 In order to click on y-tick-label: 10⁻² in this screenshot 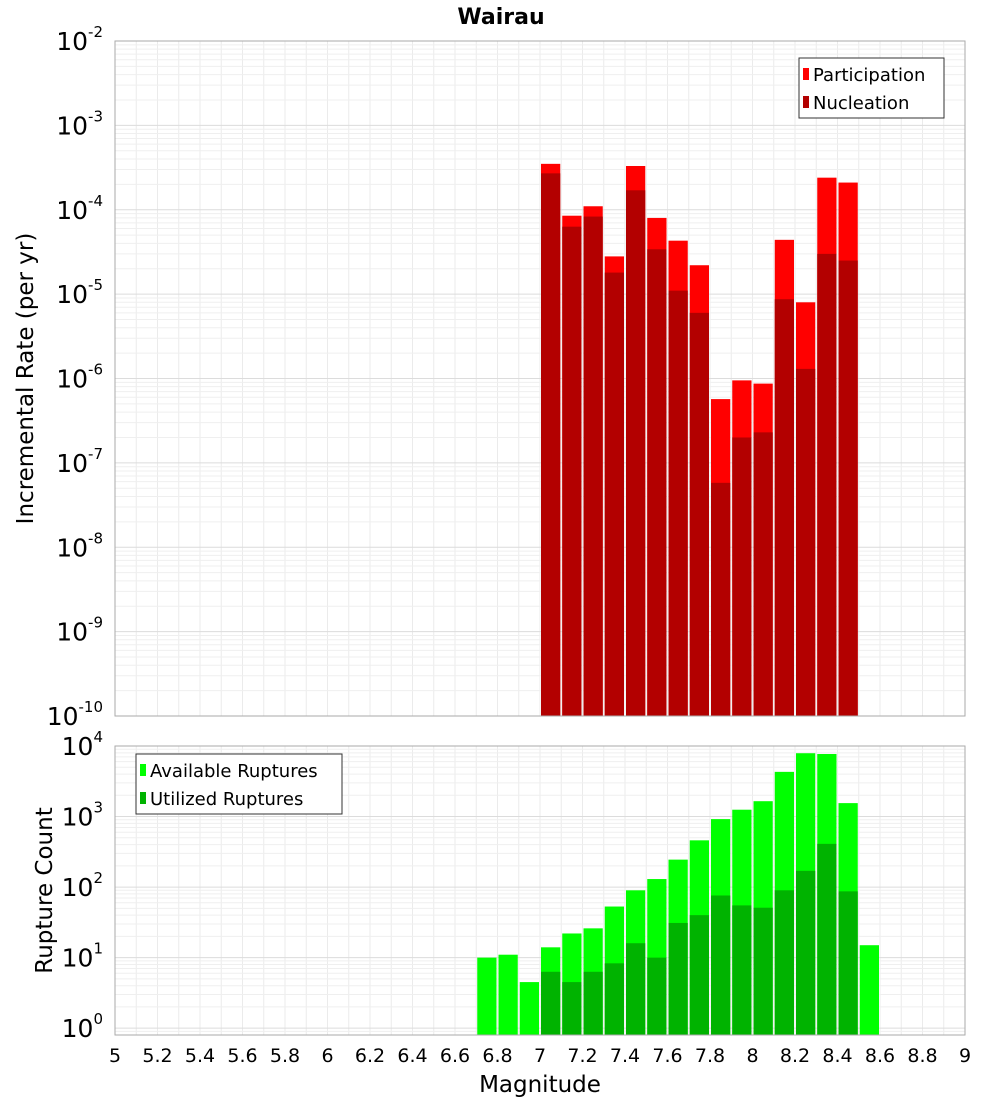, I will do `click(79, 39)`.